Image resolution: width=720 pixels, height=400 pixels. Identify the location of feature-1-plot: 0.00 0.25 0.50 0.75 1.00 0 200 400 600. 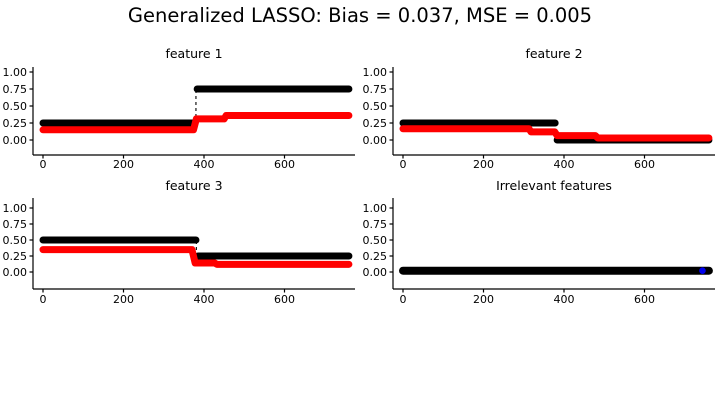
(179, 118).